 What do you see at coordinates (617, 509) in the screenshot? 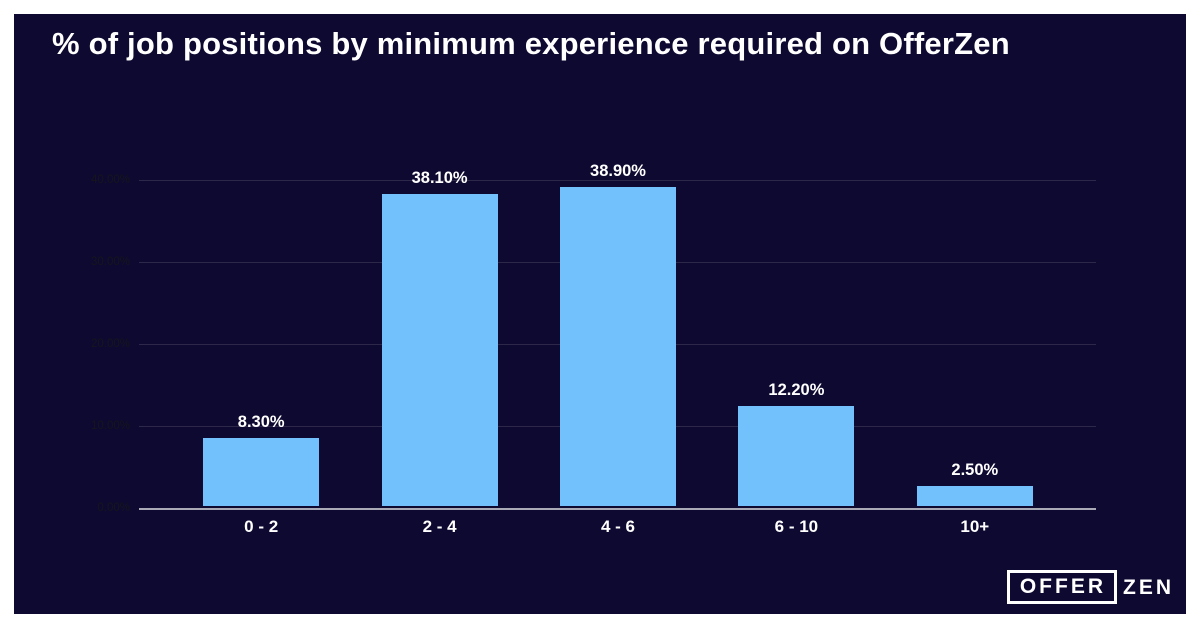
I see `x-axis-baseline` at bounding box center [617, 509].